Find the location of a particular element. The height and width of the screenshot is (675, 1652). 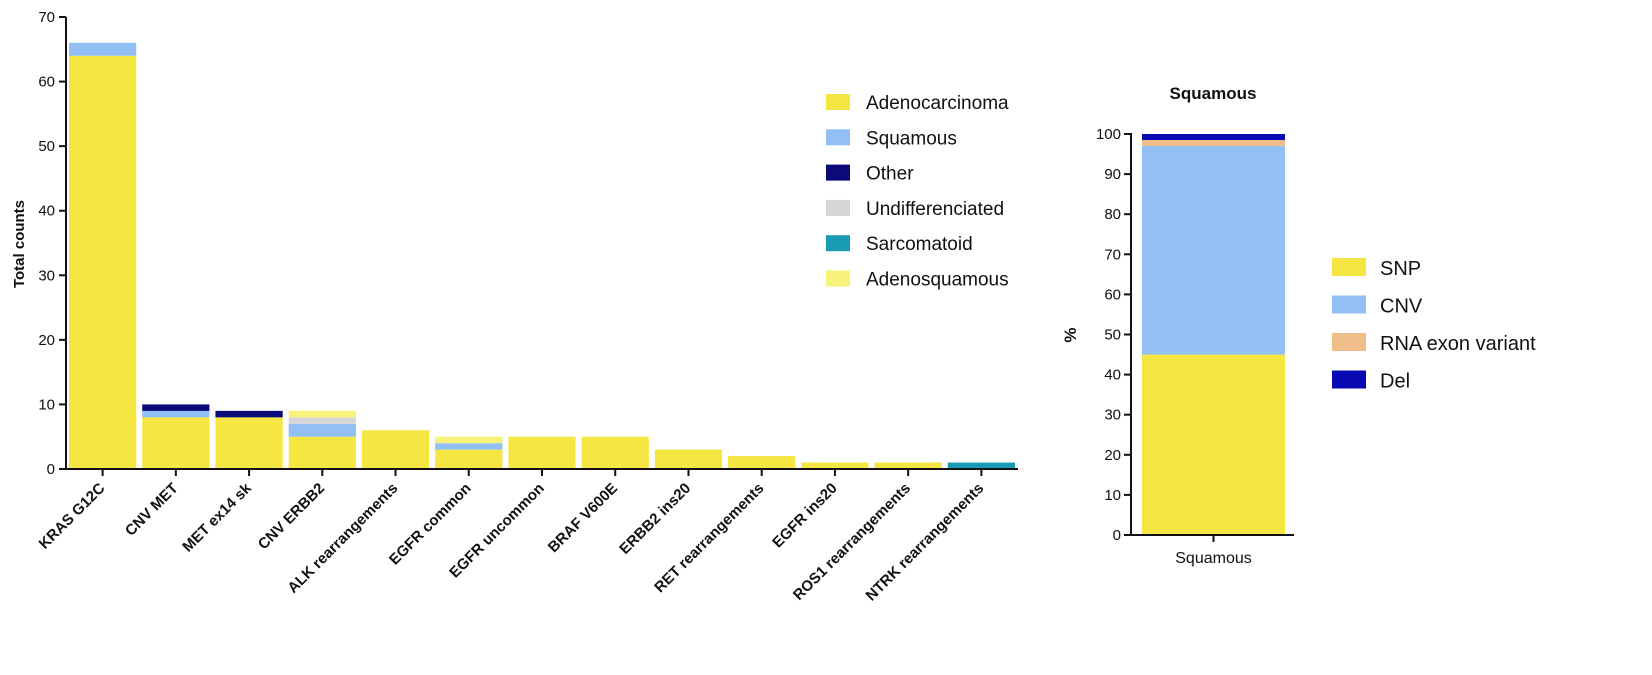

right-y-tick-label: 80 is located at coordinates (1112, 214).